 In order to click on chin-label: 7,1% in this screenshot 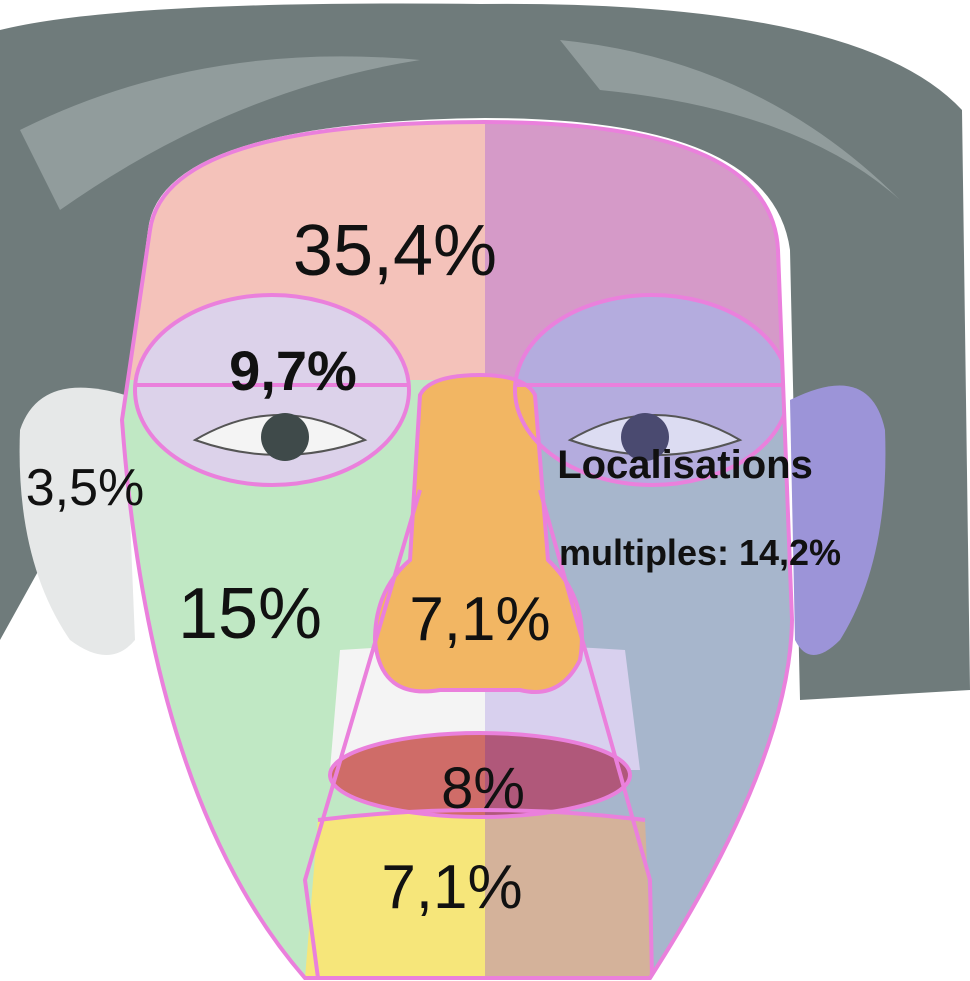, I will do `click(451, 887)`.